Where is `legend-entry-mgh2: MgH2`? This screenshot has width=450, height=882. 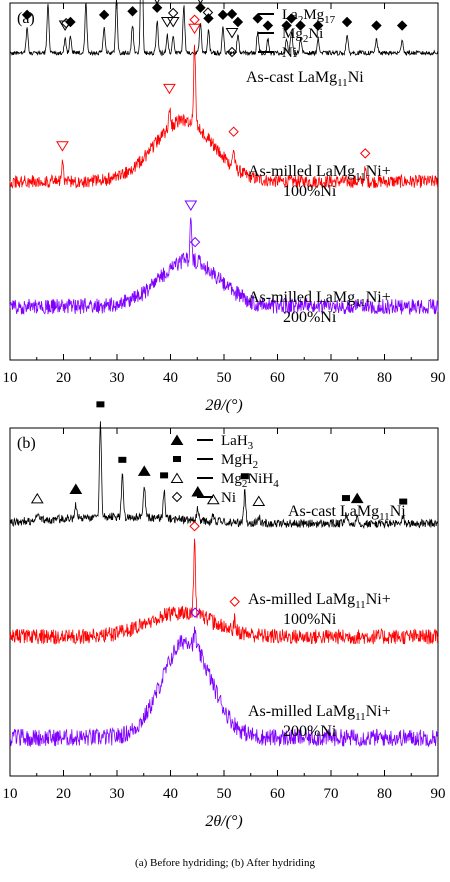
legend-entry-mgh2: MgH2 is located at coordinates (239, 461).